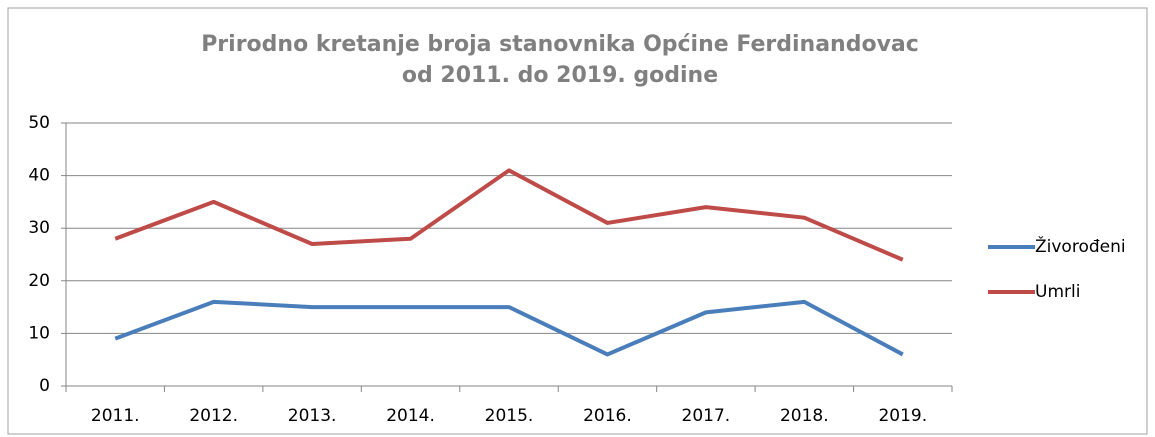  What do you see at coordinates (902, 416) in the screenshot?
I see `x-tick-label: 2019.` at bounding box center [902, 416].